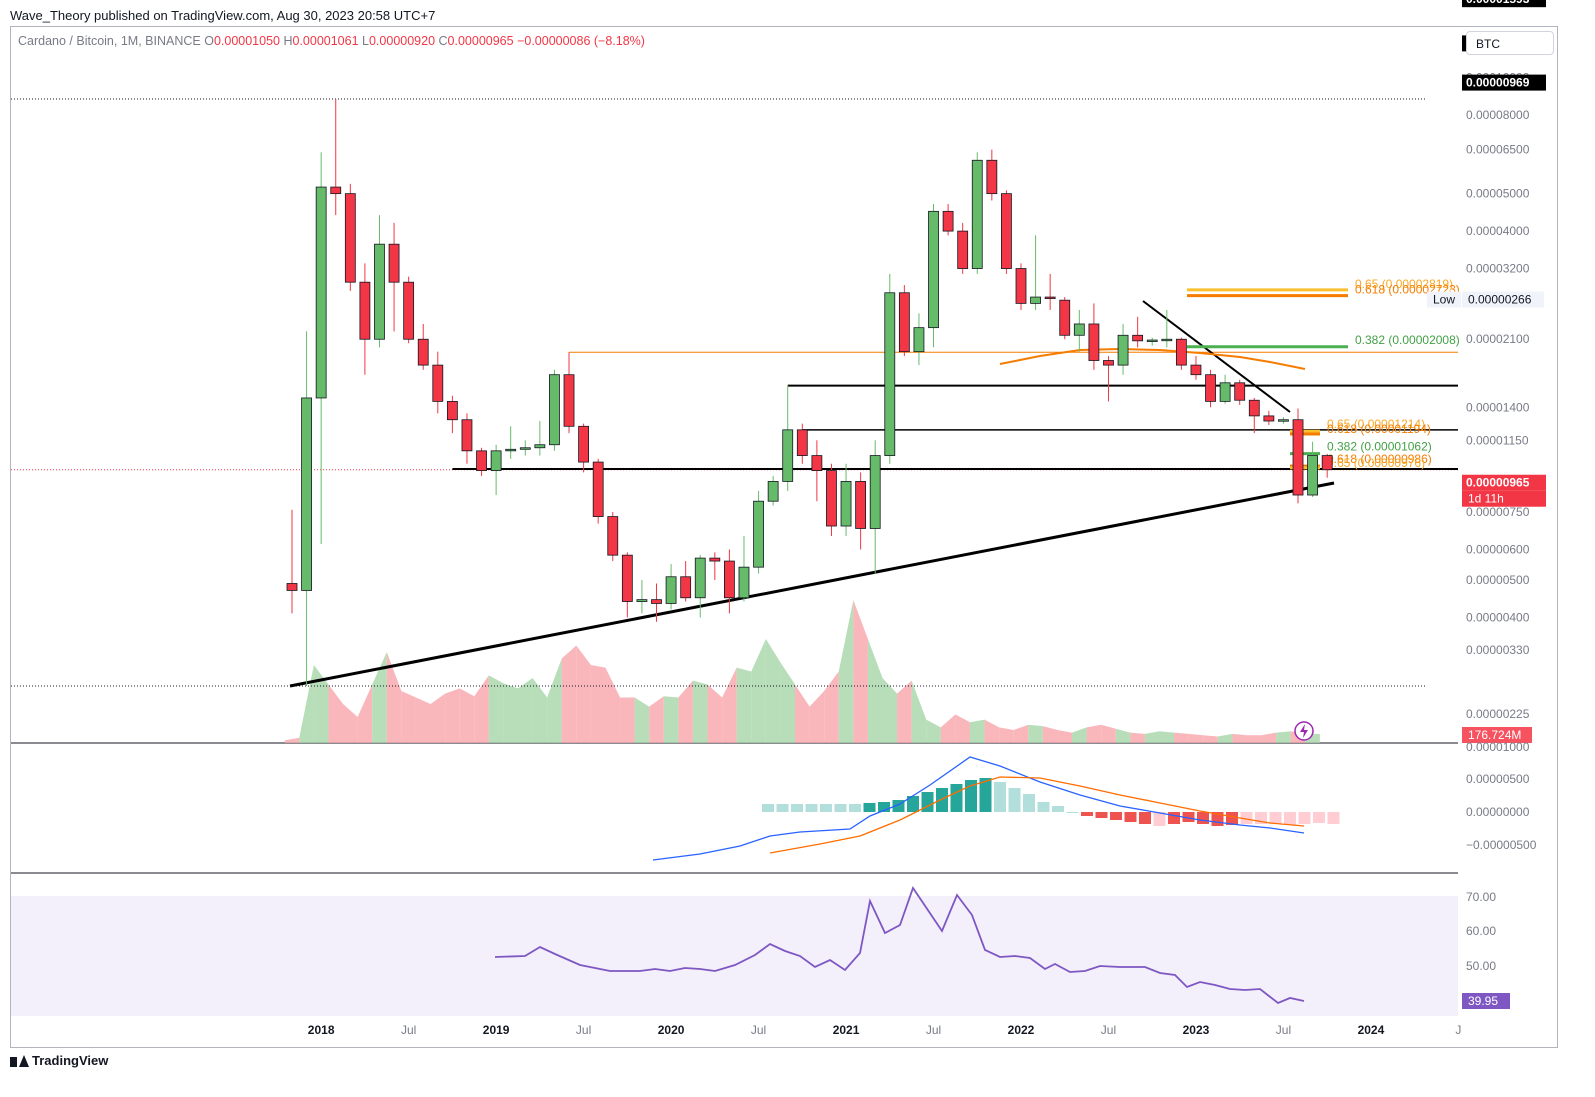  I want to click on fib-level-label: 0.618 (0.00000986), so click(1379, 459).